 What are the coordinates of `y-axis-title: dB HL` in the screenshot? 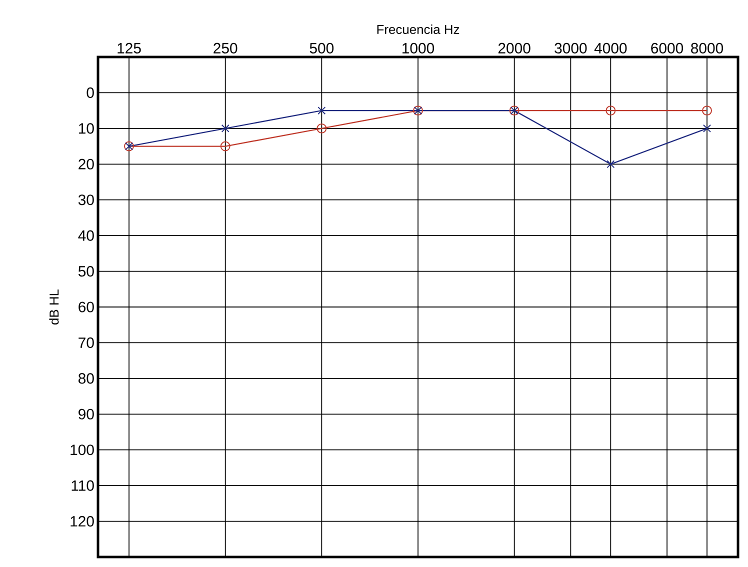 It's located at (54, 306).